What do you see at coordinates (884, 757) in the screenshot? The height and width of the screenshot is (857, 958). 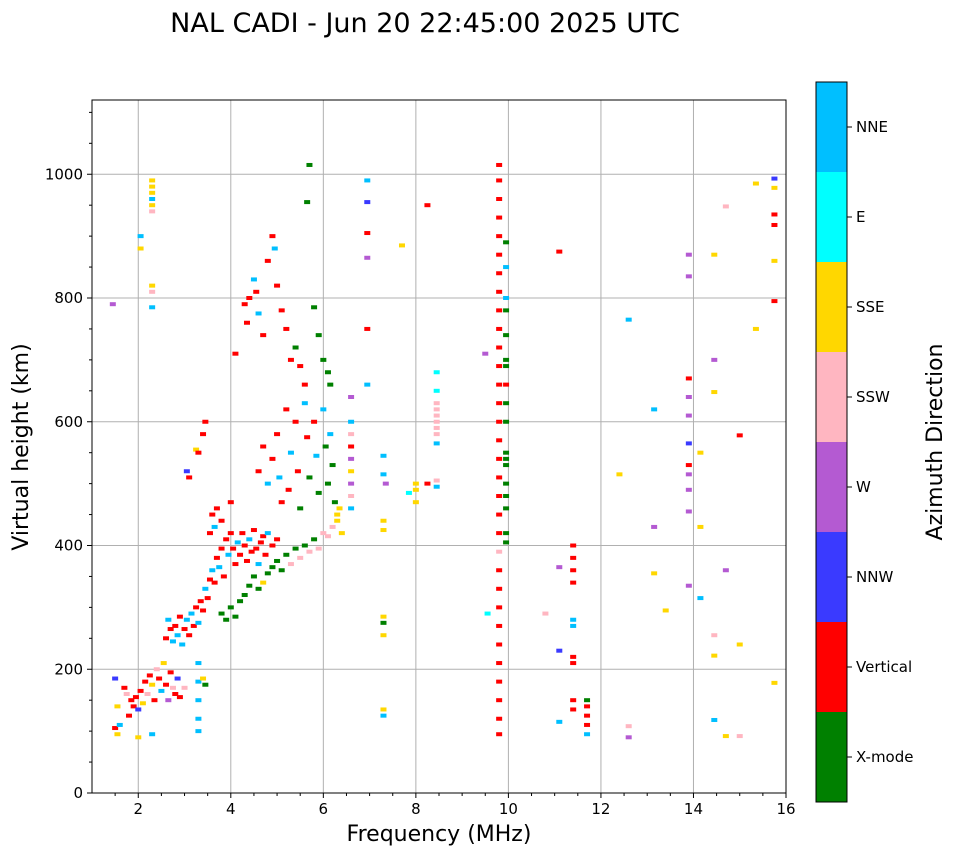 I see `colorbar-label: X-mode` at bounding box center [884, 757].